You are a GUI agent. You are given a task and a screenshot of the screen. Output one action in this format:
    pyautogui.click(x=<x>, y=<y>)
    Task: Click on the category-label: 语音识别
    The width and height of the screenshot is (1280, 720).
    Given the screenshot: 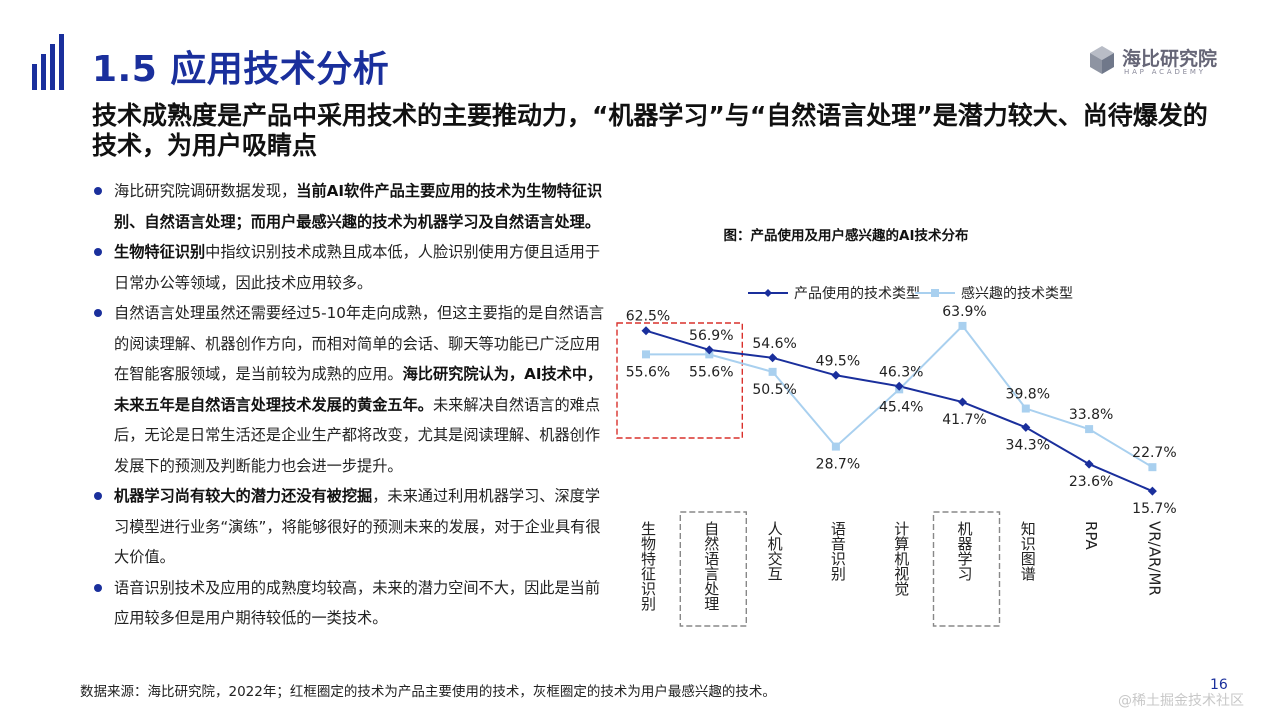 What is the action you would take?
    pyautogui.click(x=838, y=551)
    